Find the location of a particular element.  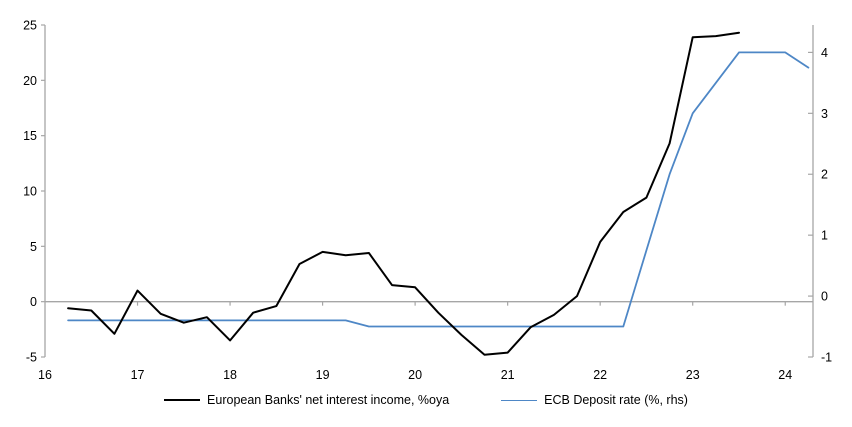

x-axis-tick-label: 18 is located at coordinates (230, 375).